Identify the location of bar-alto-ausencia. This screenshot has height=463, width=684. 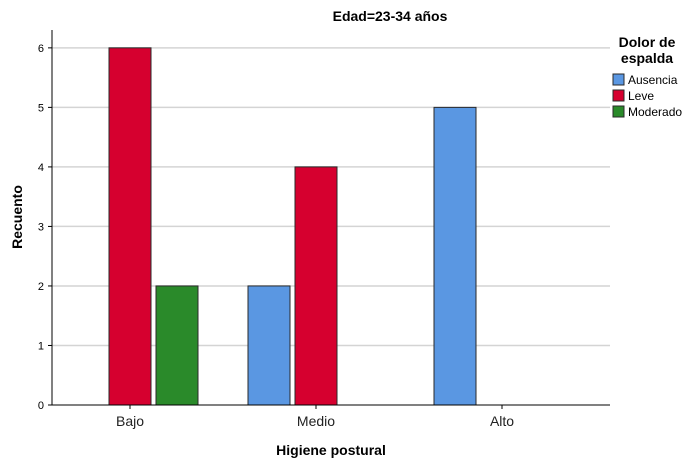
(455, 256).